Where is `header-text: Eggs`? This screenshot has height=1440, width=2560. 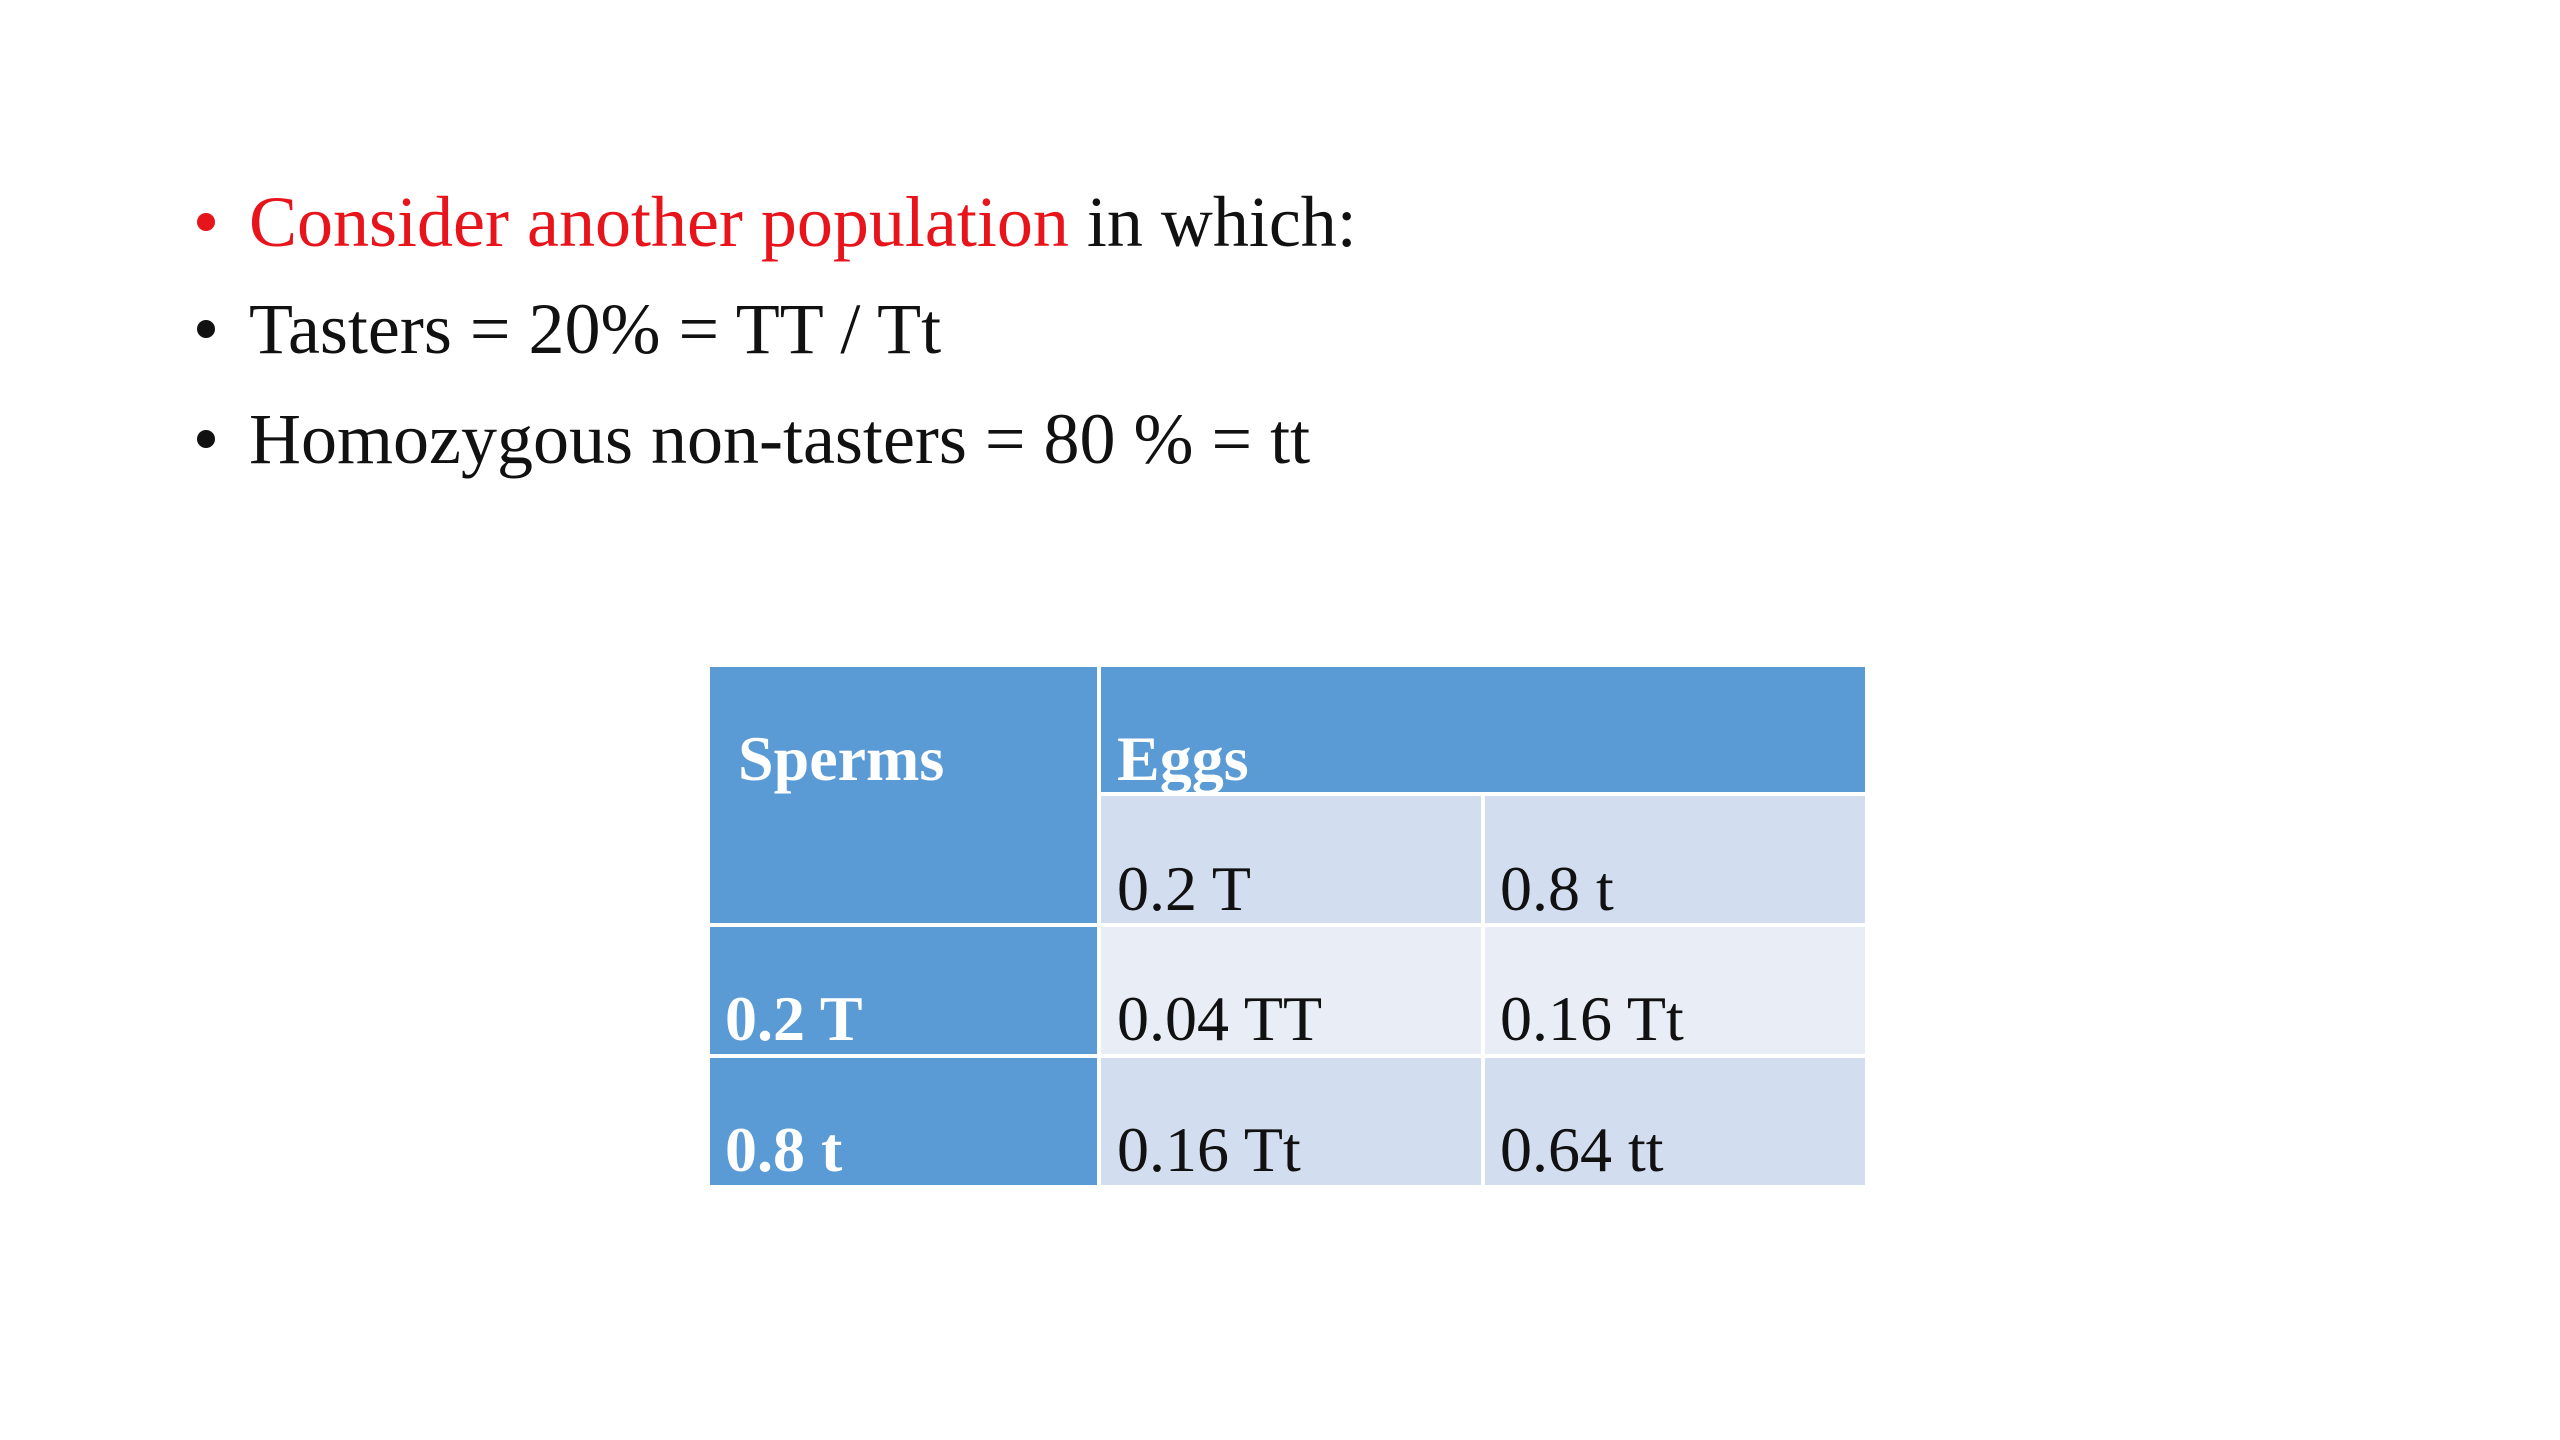 header-text: Eggs is located at coordinates (1183, 758).